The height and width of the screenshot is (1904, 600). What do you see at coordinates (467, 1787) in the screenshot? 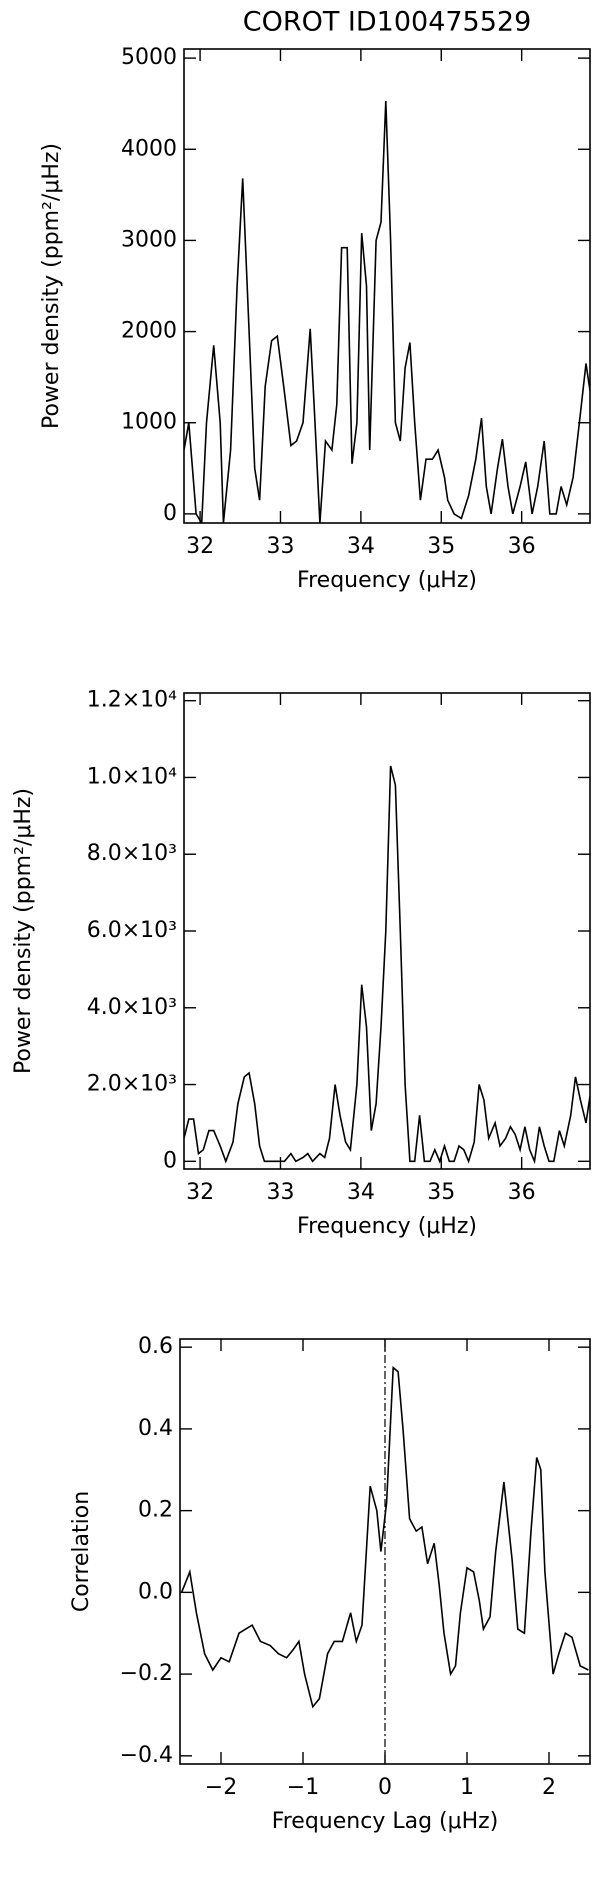
I see `x-tick-label: 1` at bounding box center [467, 1787].